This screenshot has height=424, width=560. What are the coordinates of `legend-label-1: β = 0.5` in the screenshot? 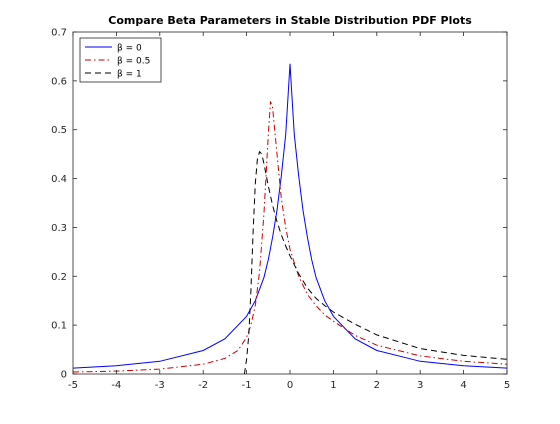 It's located at (133, 62).